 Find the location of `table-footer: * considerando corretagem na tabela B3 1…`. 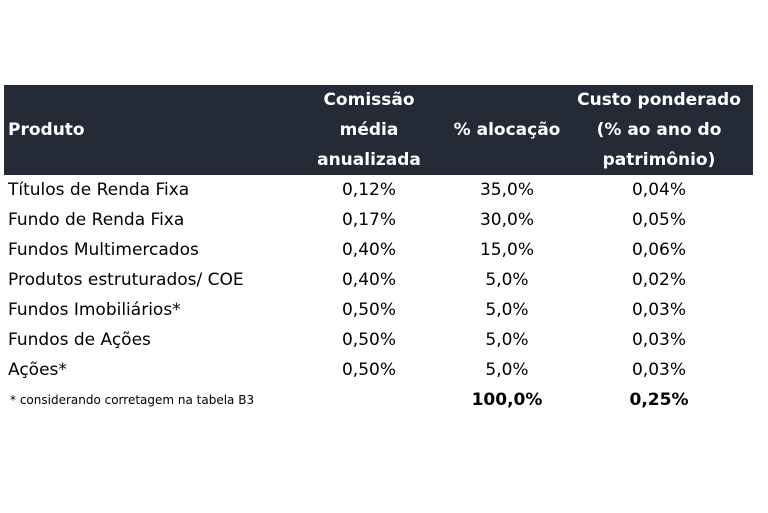

table-footer: * considerando corretagem na tabela B3 1… is located at coordinates (378, 400).